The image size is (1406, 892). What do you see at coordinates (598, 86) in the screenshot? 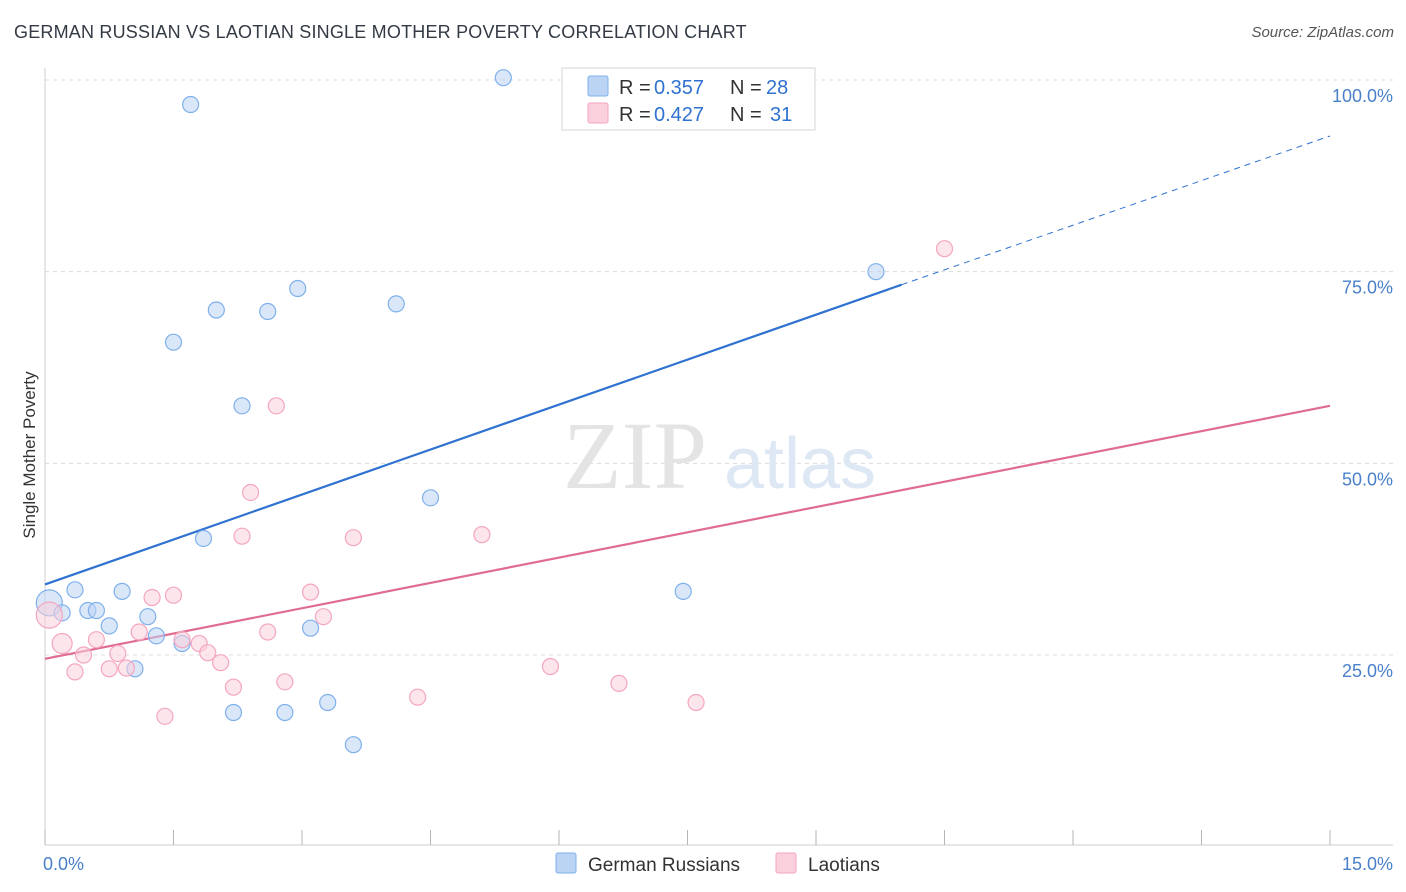
I see `legend-swatch-german-russians` at bounding box center [598, 86].